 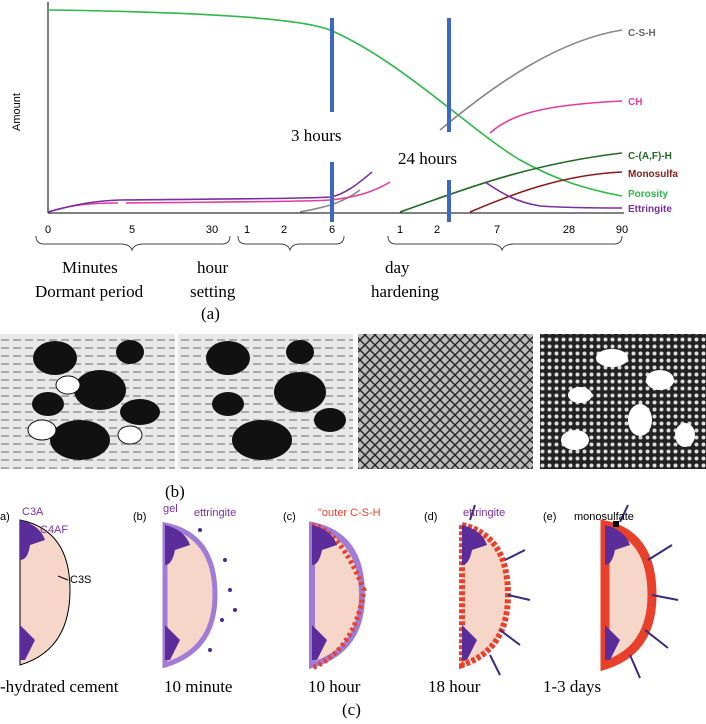 What do you see at coordinates (445, 401) in the screenshot?
I see `micrograph` at bounding box center [445, 401].